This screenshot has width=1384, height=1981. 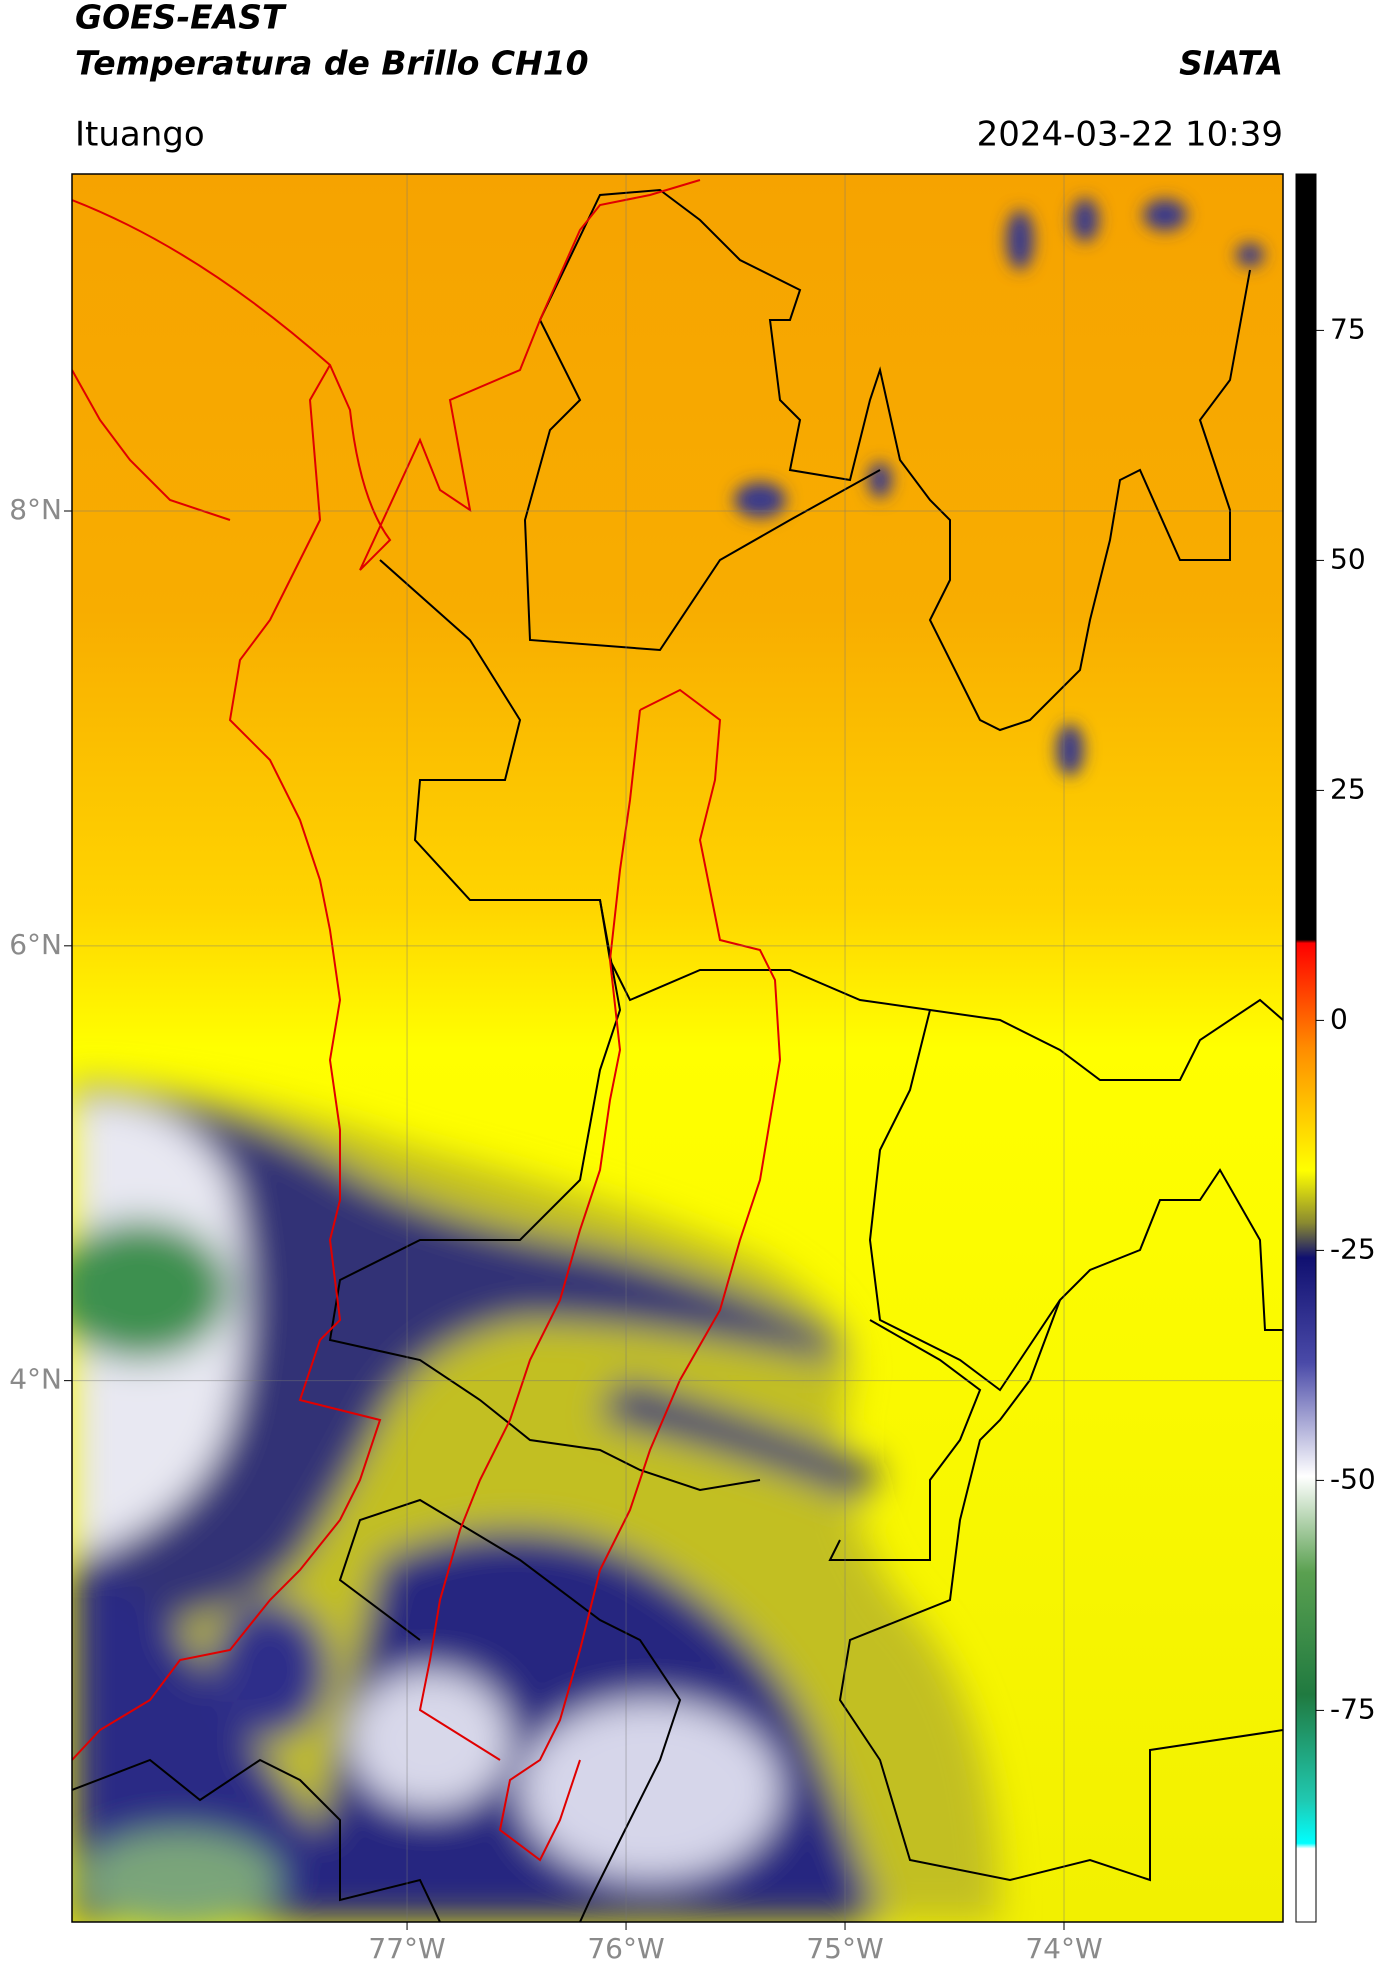 What do you see at coordinates (1231, 63) in the screenshot?
I see `source: SIATA` at bounding box center [1231, 63].